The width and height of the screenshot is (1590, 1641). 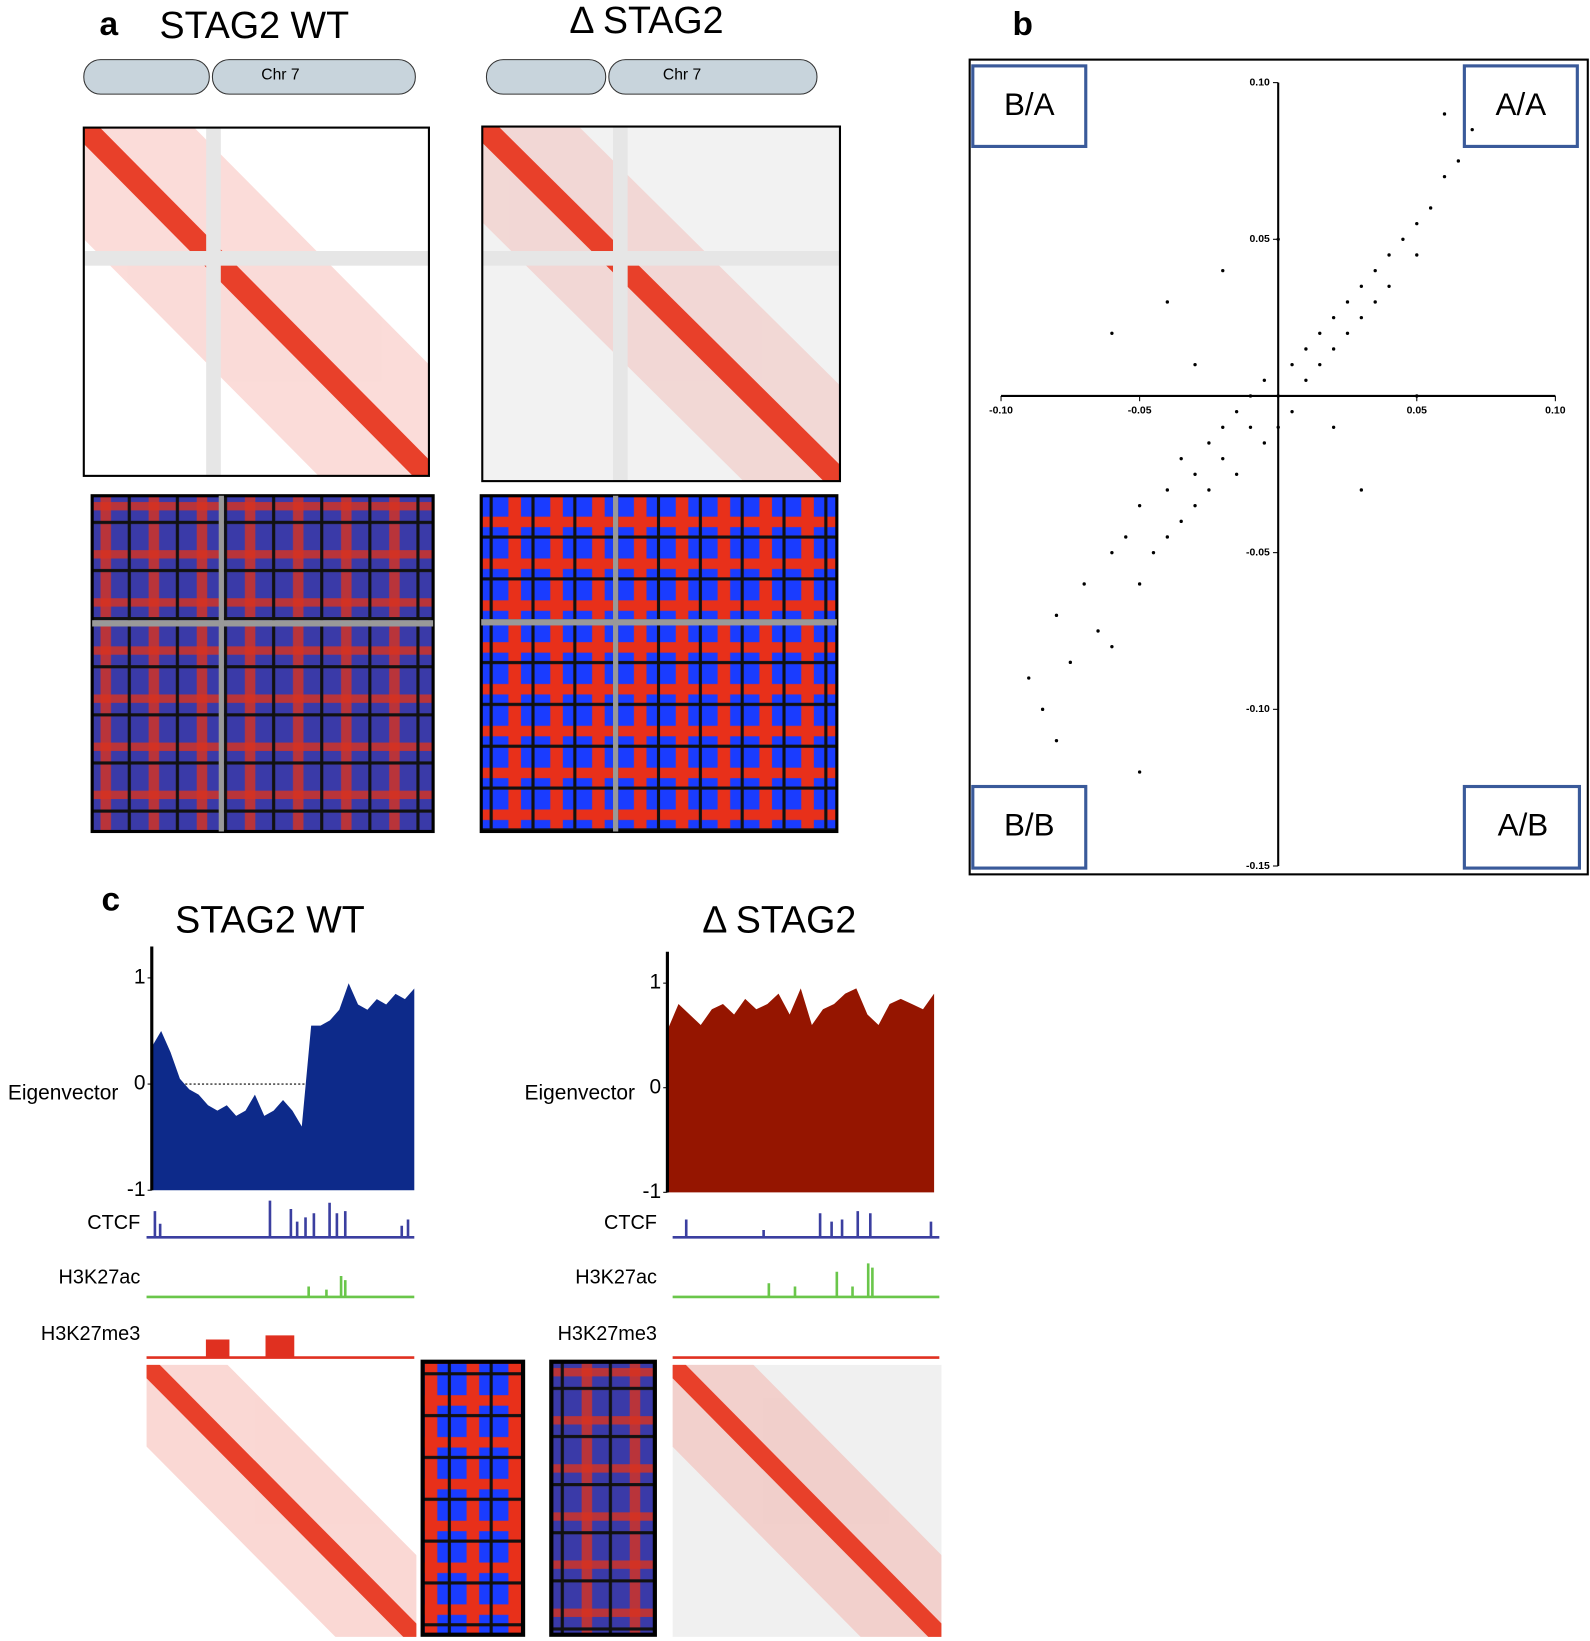 What do you see at coordinates (1001, 410) in the screenshot?
I see `x-tick-label: -0.10` at bounding box center [1001, 410].